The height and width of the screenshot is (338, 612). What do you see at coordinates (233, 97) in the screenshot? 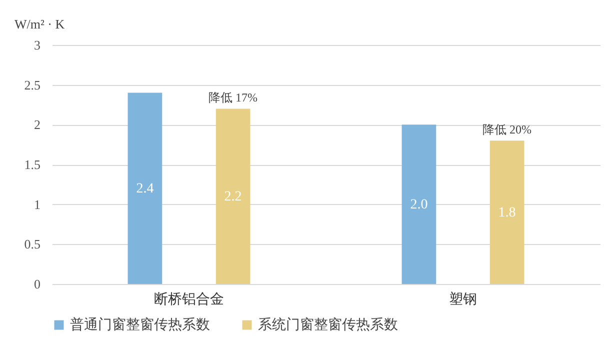
I see `annotation: 降低 17%` at bounding box center [233, 97].